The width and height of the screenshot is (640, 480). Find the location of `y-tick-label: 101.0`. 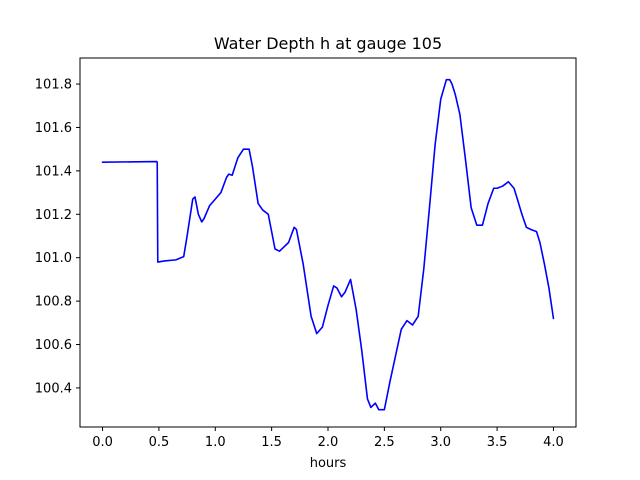

y-tick-label: 101.0 is located at coordinates (53, 258).